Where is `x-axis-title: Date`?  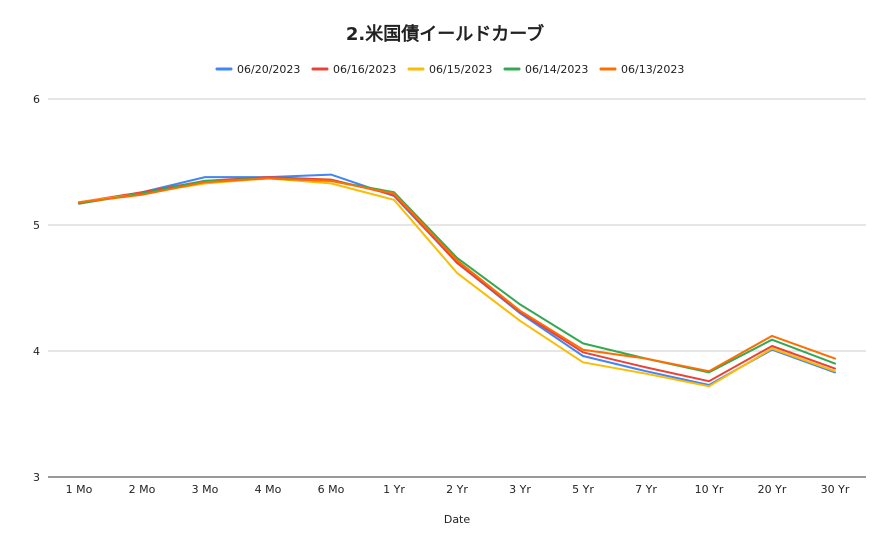 x-axis-title: Date is located at coordinates (457, 519).